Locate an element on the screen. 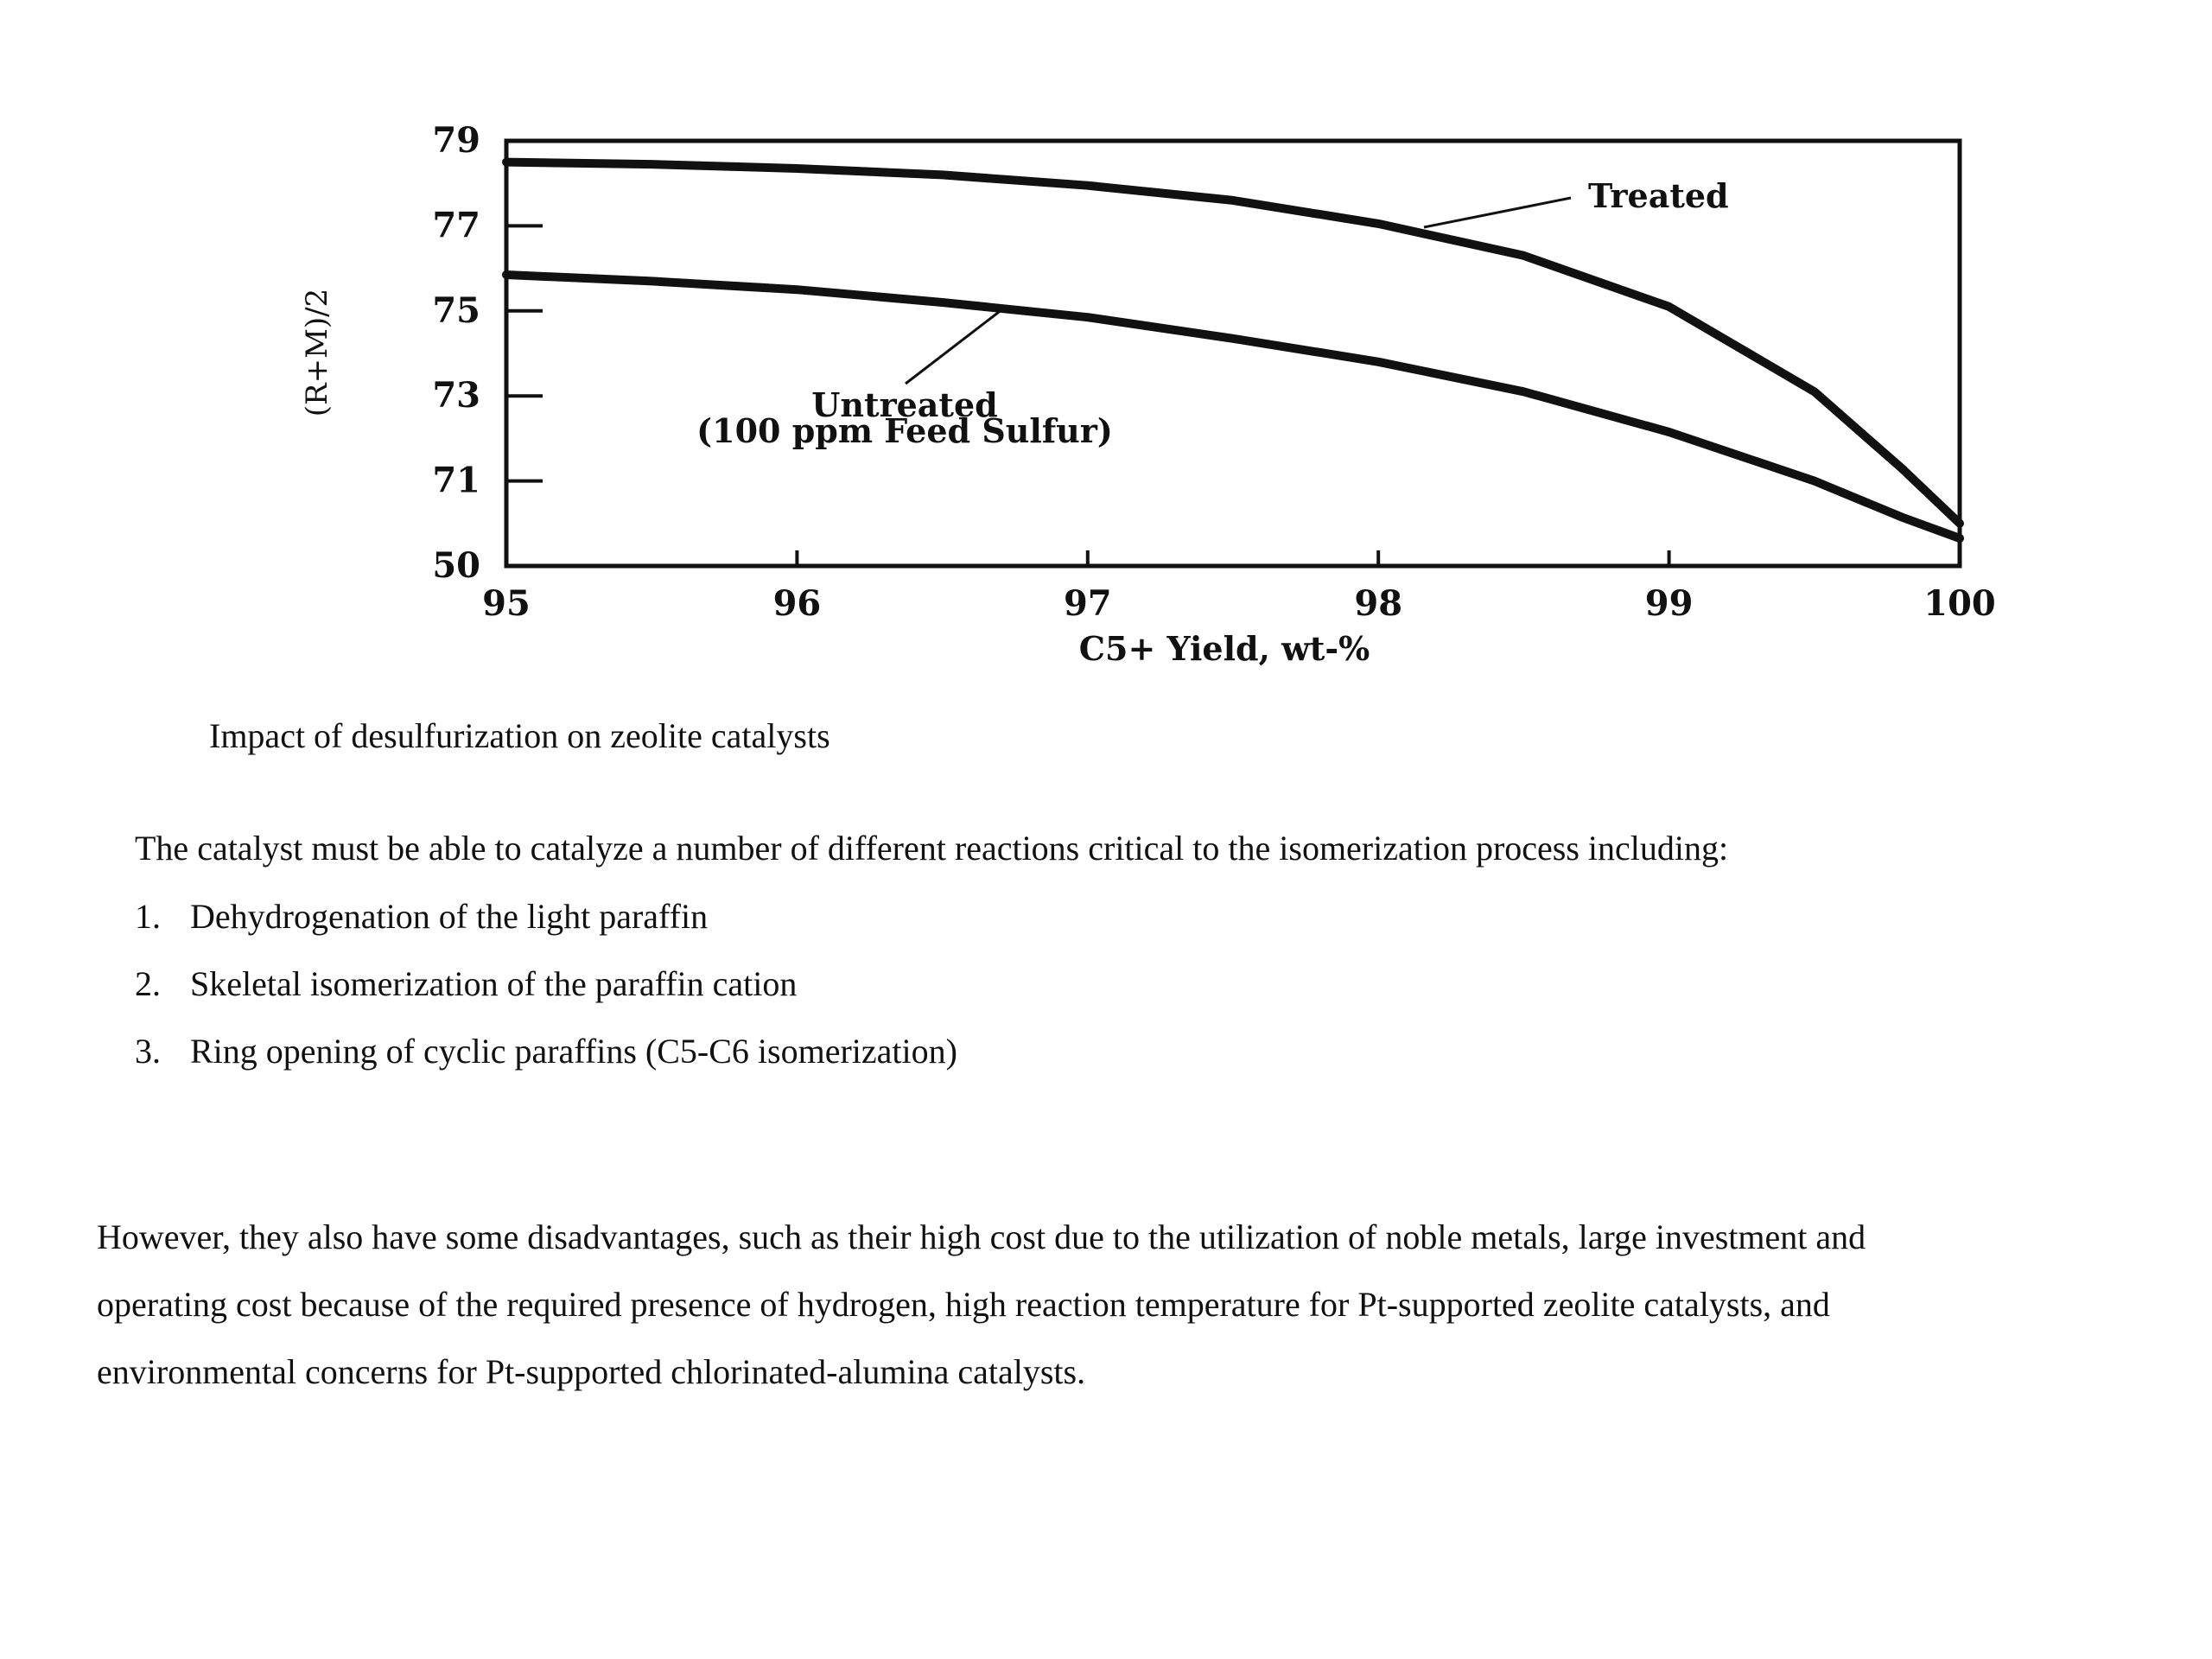 This screenshot has height=1659, width=2212. y-tick-label-75: 75 is located at coordinates (456, 310).